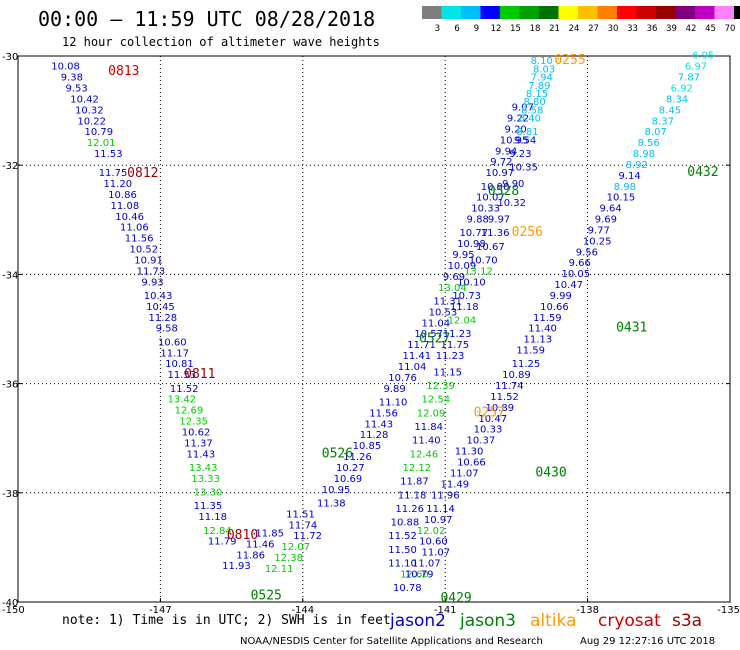 This screenshot has height=650, width=740. Describe the element at coordinates (402, 564) in the screenshot. I see `swh-value: 11.10` at that location.